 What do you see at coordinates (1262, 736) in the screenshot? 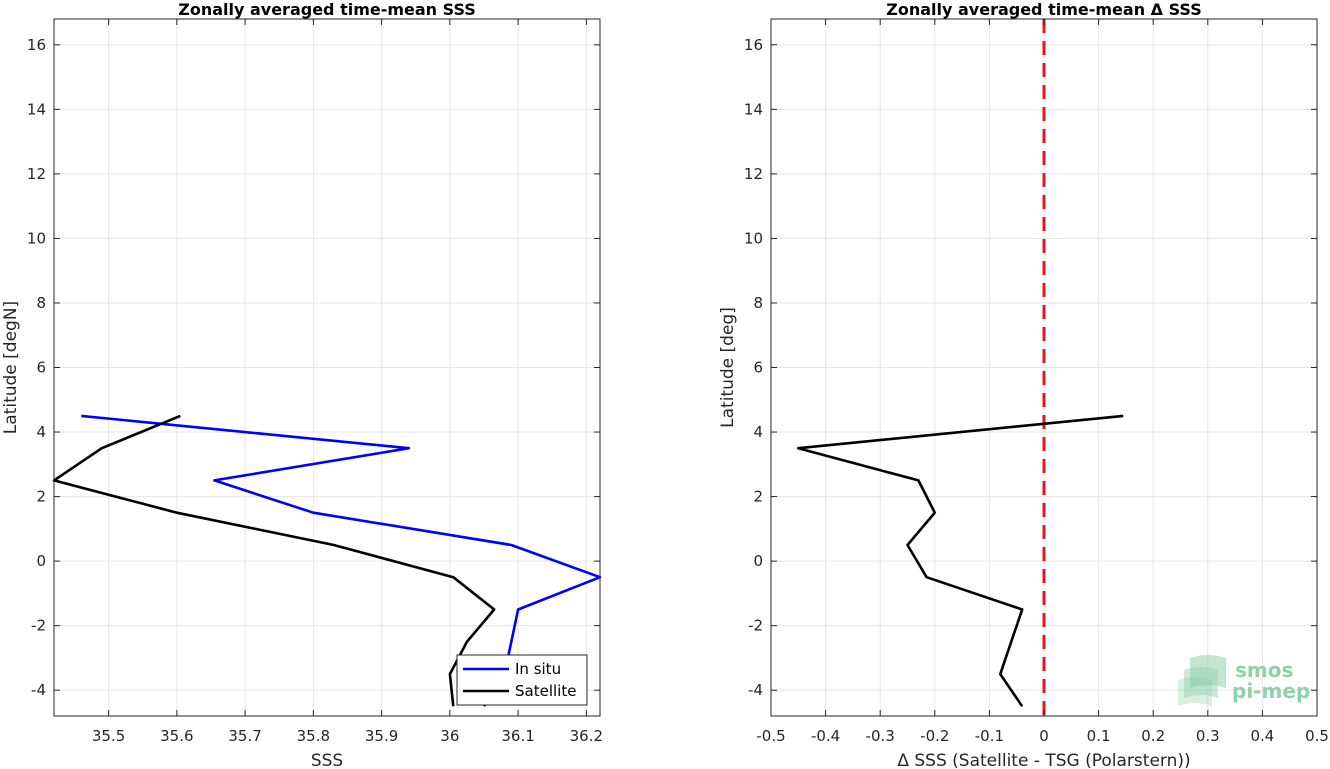
I see `x-tick-label: 0.4` at bounding box center [1262, 736].